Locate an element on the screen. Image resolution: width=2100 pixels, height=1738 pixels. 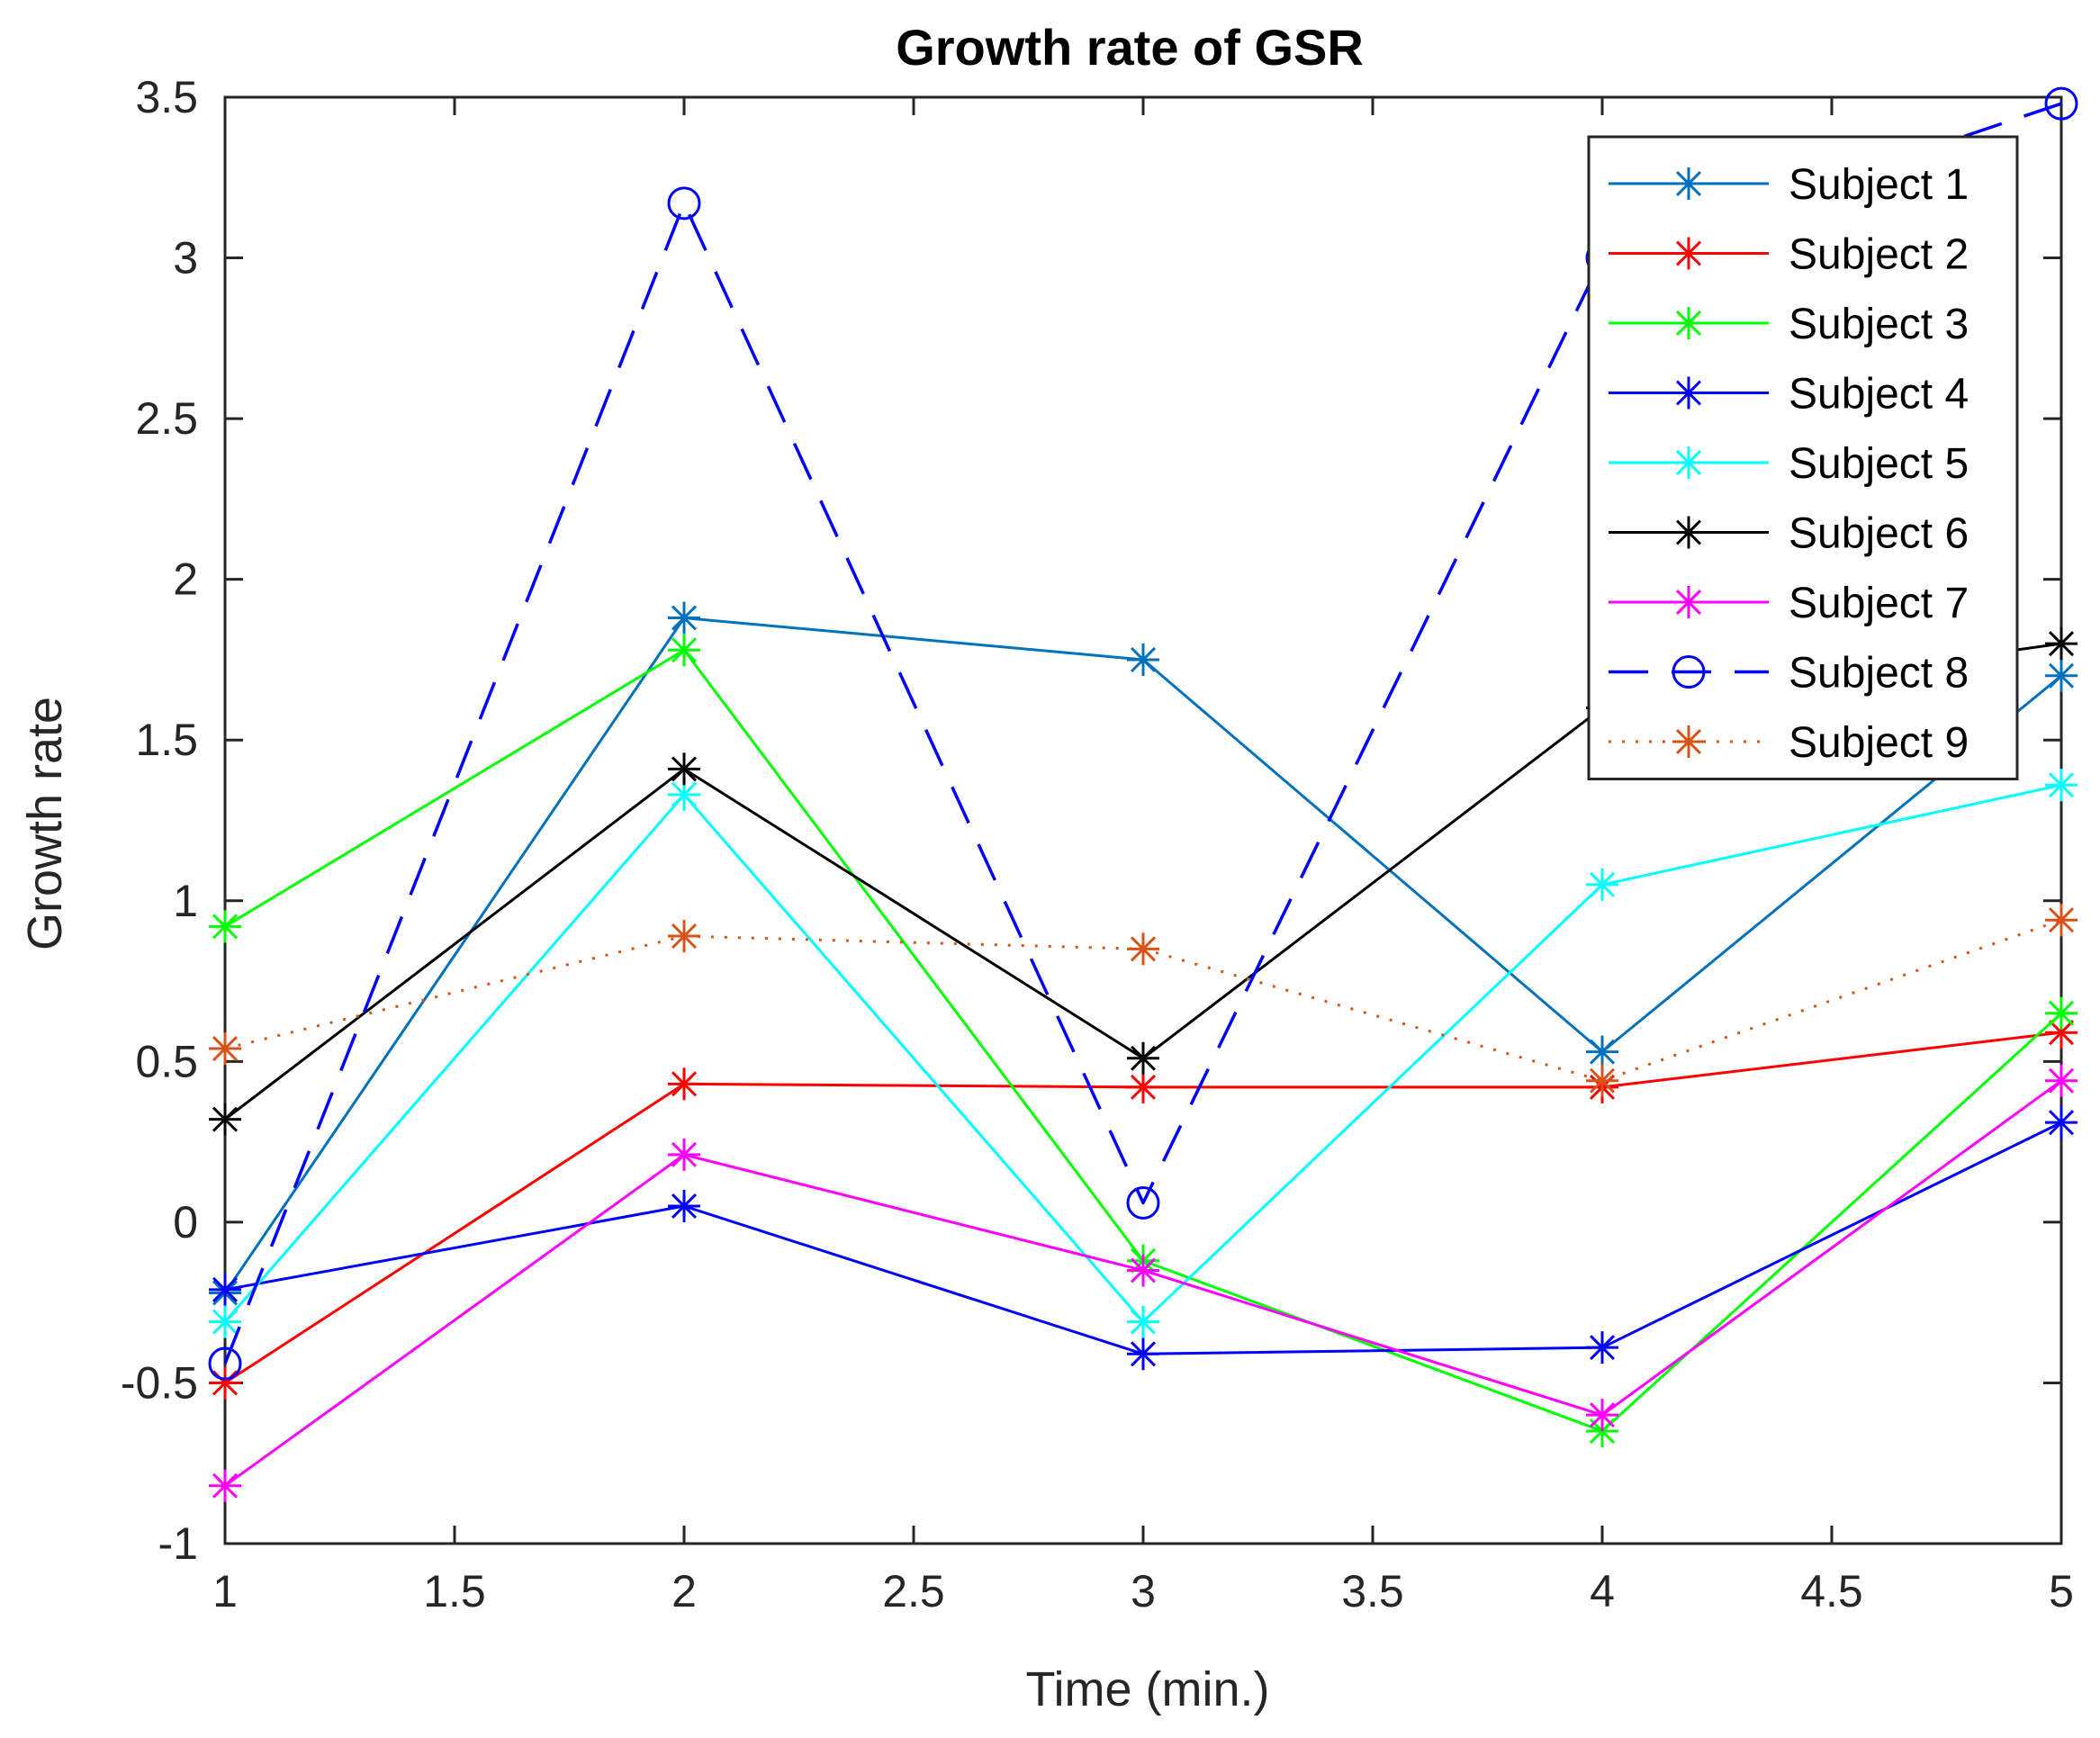
legend-label: Subject 2 is located at coordinates (1879, 255).